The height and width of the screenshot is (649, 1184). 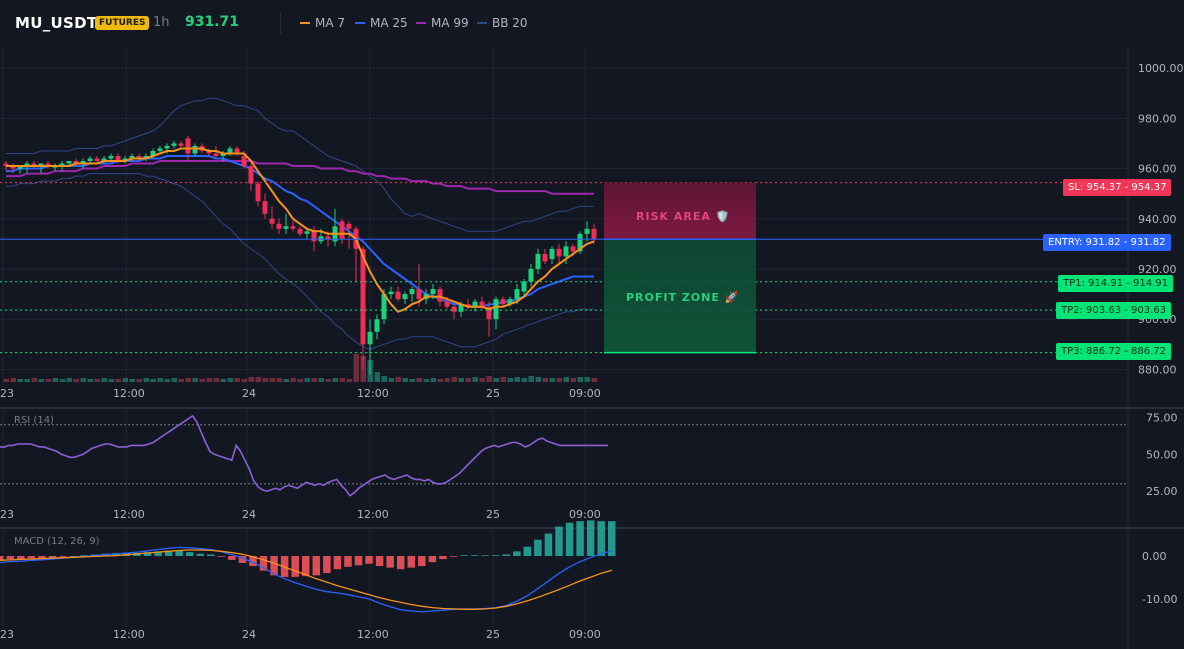 I want to click on profit-zone, so click(x=680, y=296).